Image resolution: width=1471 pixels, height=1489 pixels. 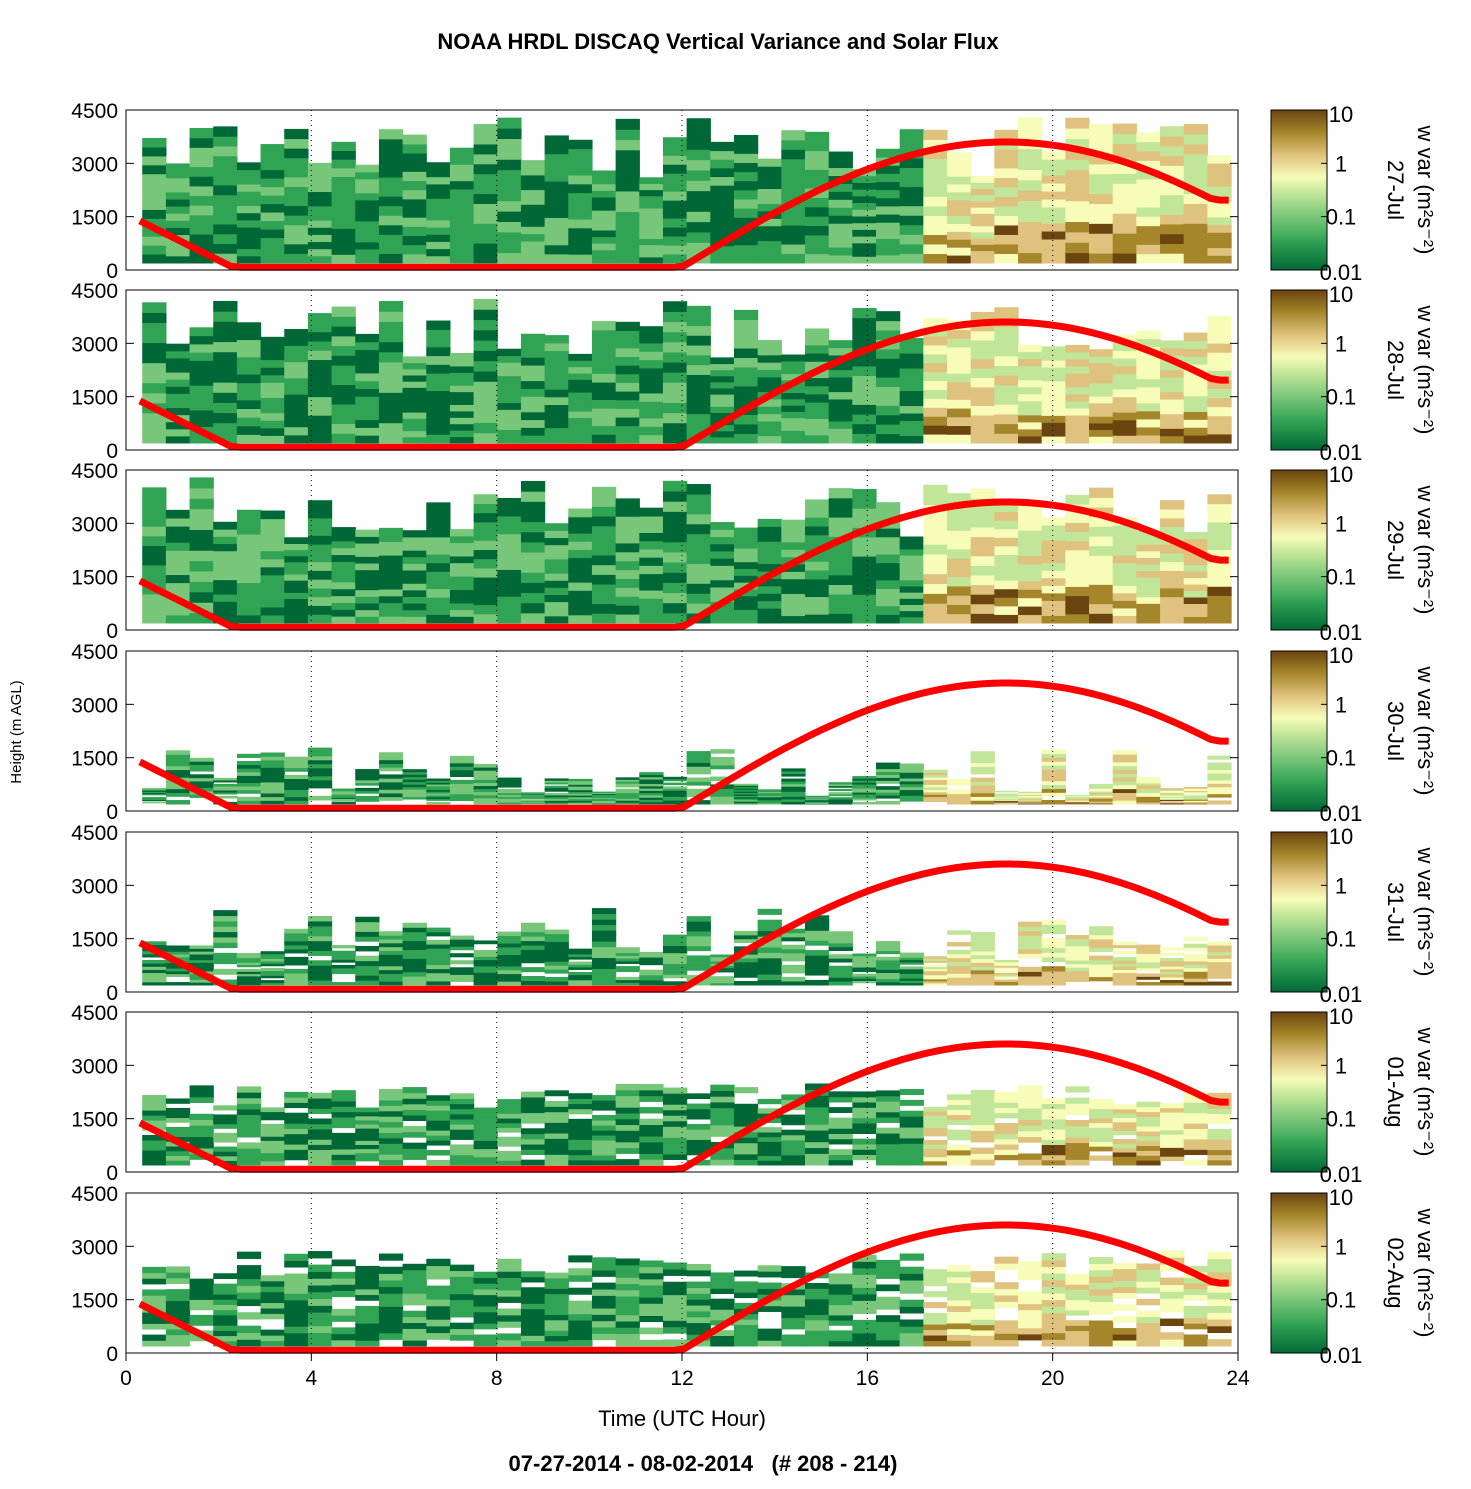 I want to click on x-tick-label: 0, so click(x=126, y=1378).